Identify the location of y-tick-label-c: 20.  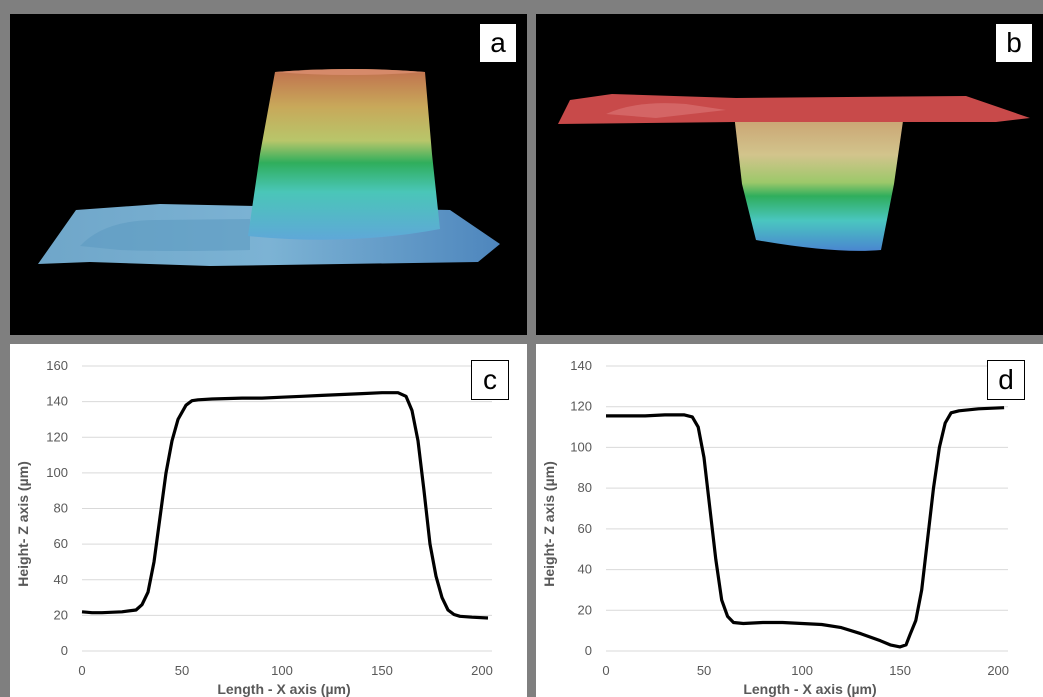
(61, 614).